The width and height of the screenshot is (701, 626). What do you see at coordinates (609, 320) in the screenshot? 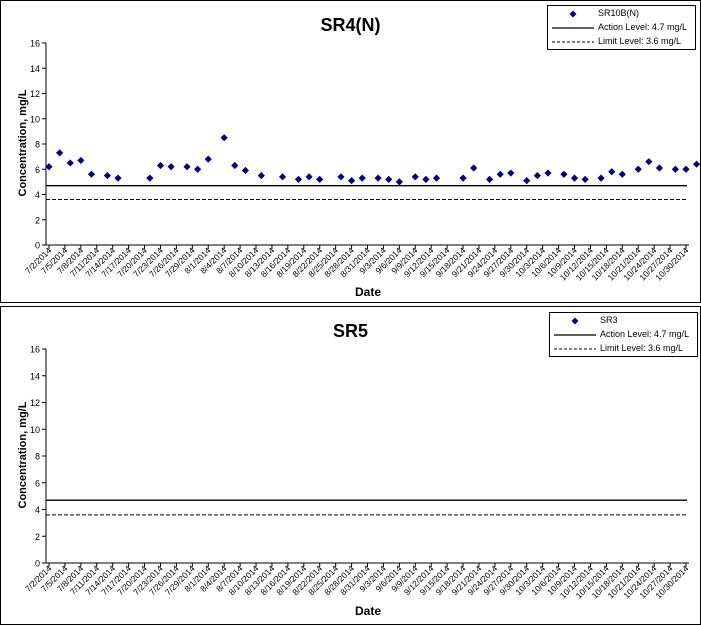
I see `legend-label: SR3` at bounding box center [609, 320].